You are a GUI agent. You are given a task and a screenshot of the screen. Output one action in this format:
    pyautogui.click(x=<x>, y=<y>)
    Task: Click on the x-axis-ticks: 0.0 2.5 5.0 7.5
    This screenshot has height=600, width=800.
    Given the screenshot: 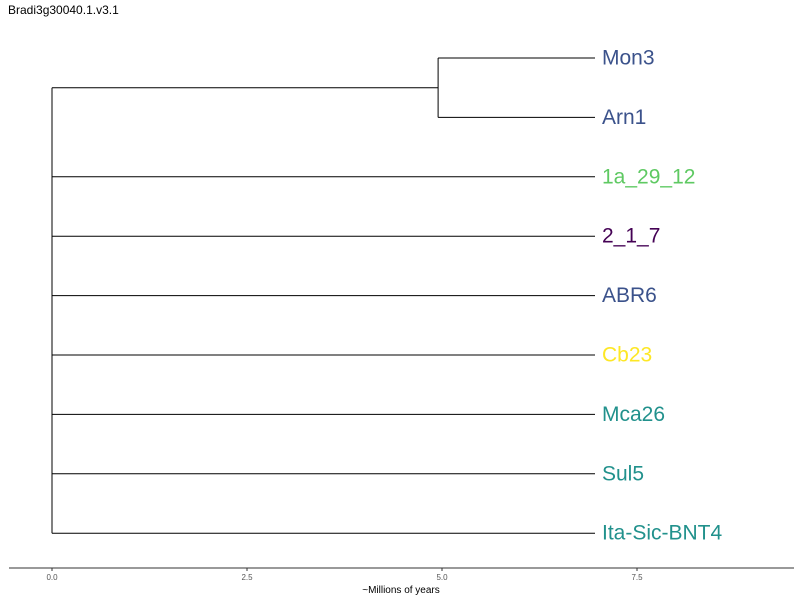 What is the action you would take?
    pyautogui.click(x=344, y=575)
    